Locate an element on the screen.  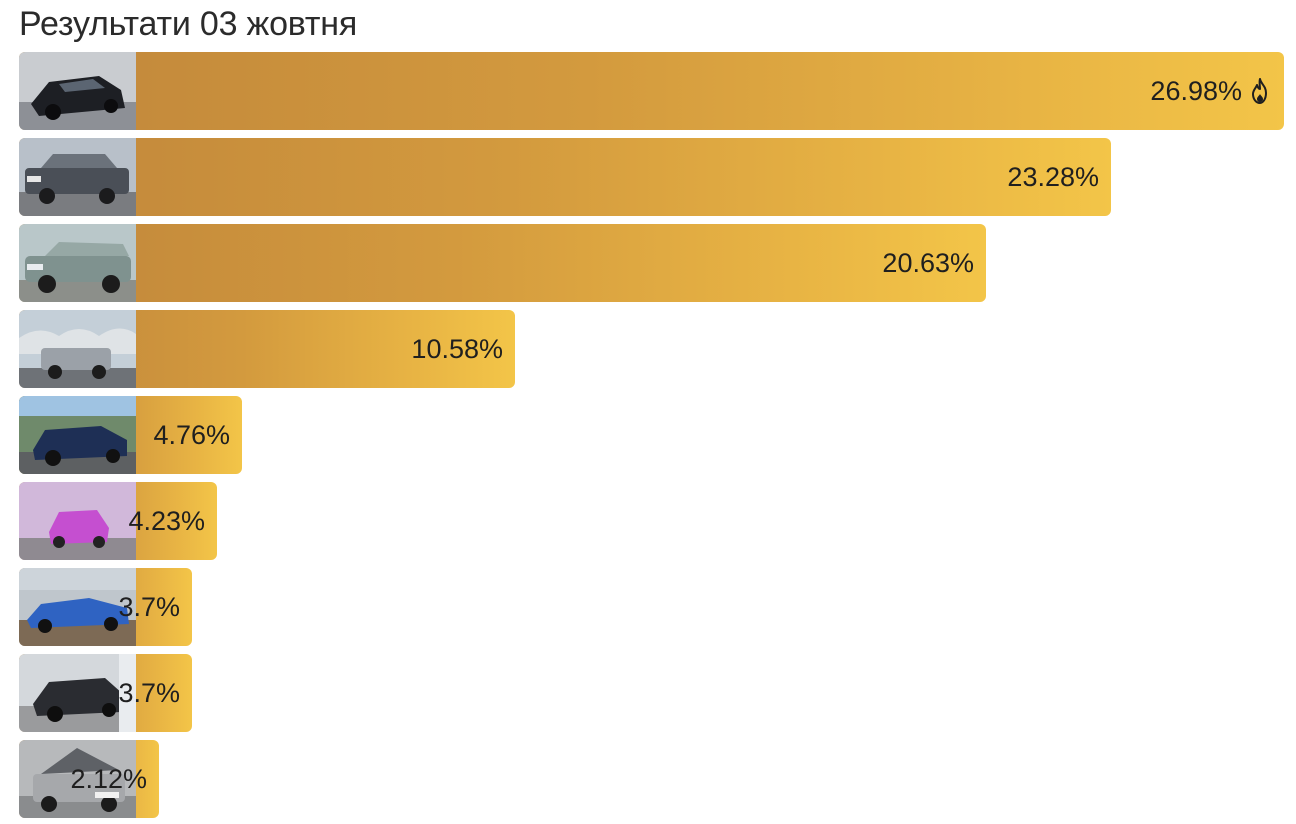
fire-icon is located at coordinates (1259, 91).